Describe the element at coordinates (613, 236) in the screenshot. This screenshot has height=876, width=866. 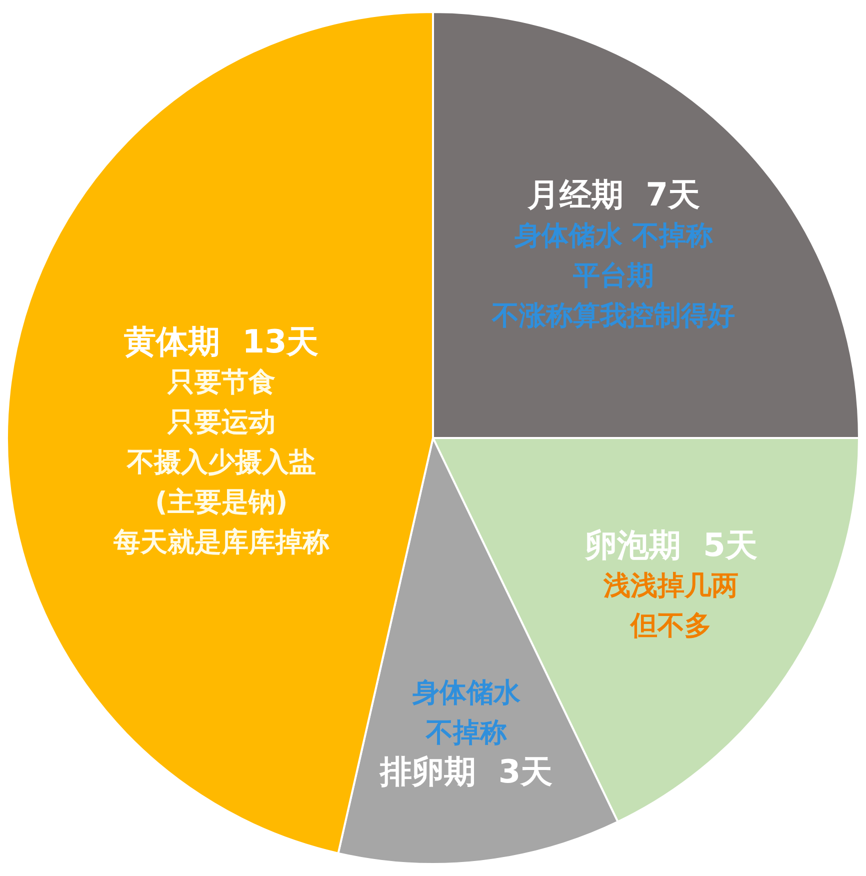
I see `text: 身体储水 不掉称` at that location.